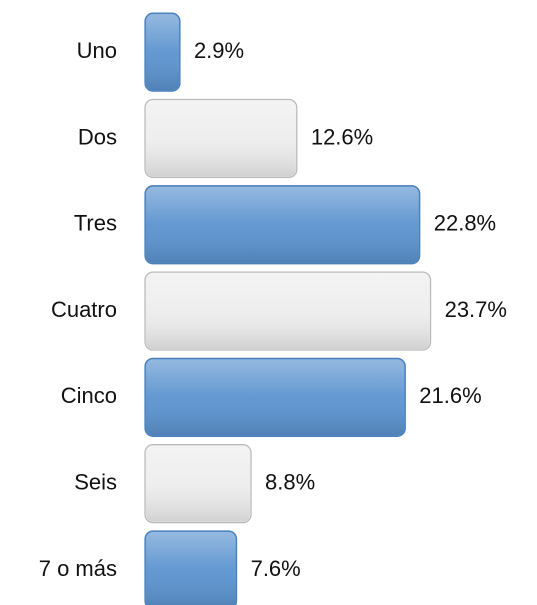 The width and height of the screenshot is (537, 605). I want to click on category-label: Uno, so click(97, 50).